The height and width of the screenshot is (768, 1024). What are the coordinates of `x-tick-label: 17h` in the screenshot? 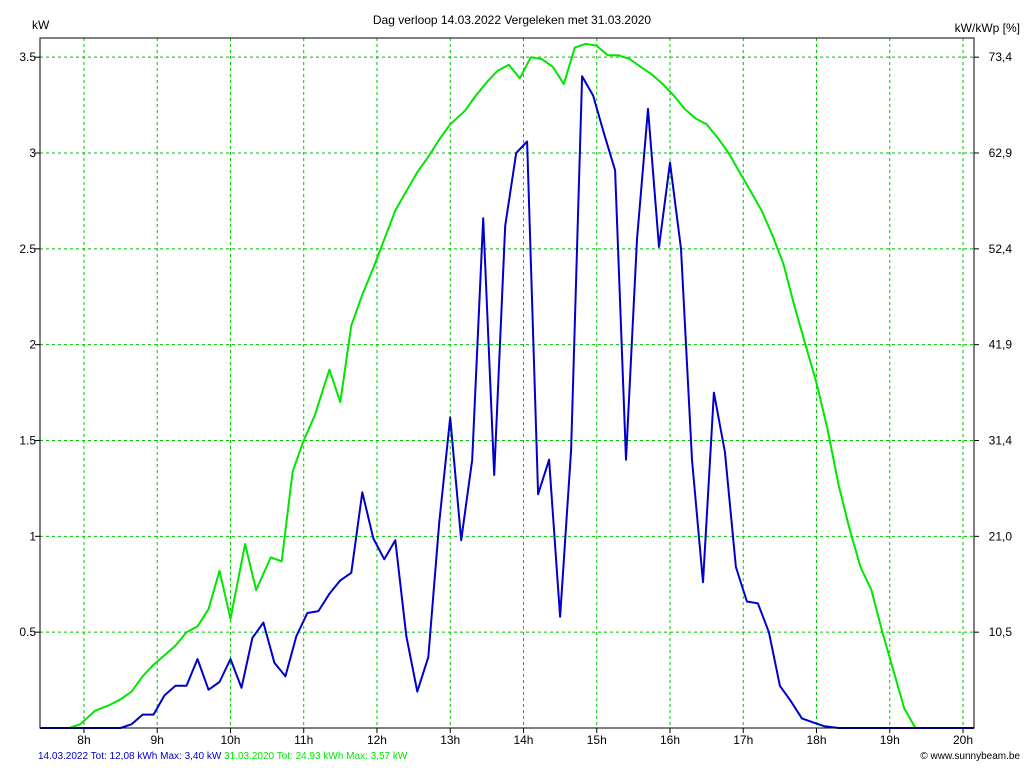 It's located at (743, 740).